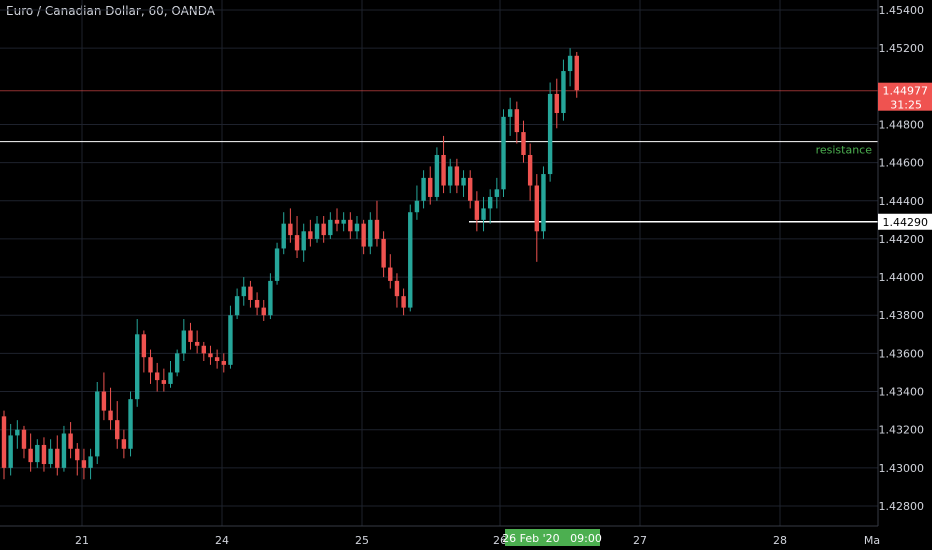  I want to click on crosshair-price-badge, so click(905, 221).